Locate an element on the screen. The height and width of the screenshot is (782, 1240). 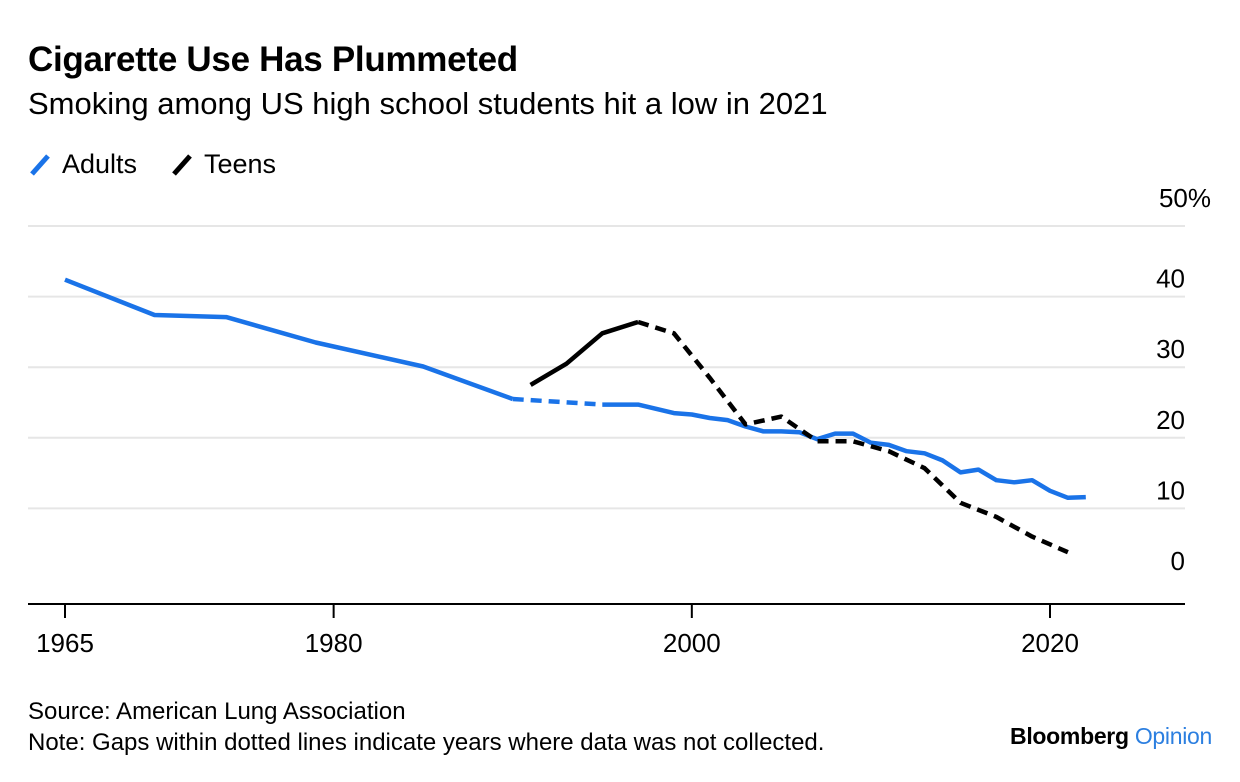
legend-swatch-teens-line is located at coordinates (182, 165).